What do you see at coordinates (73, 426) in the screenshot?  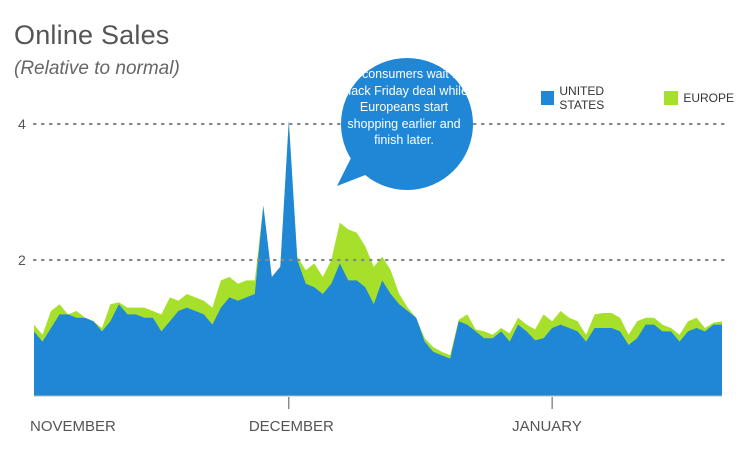 I see `x-label-november: NOVEMBER` at bounding box center [73, 426].